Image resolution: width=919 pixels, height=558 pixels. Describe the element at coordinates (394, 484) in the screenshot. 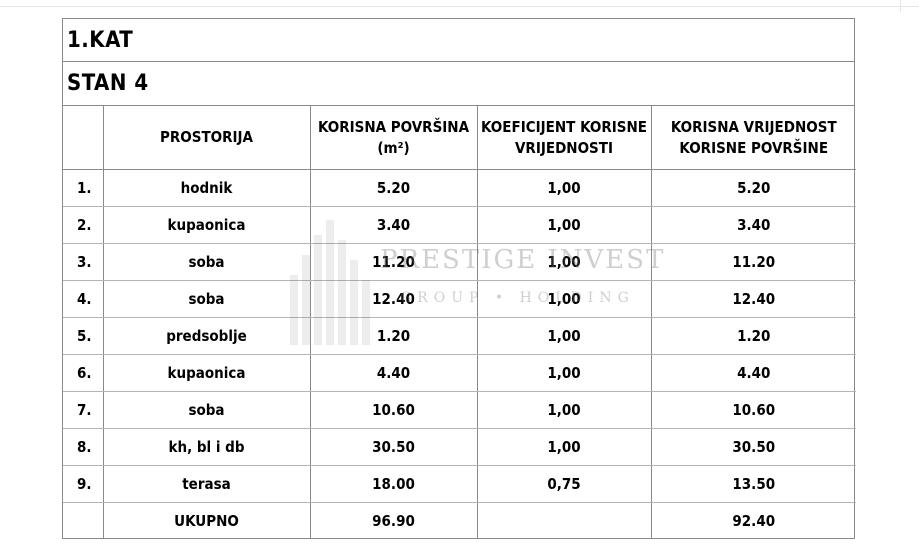

I see `row-area: 18.00` at that location.